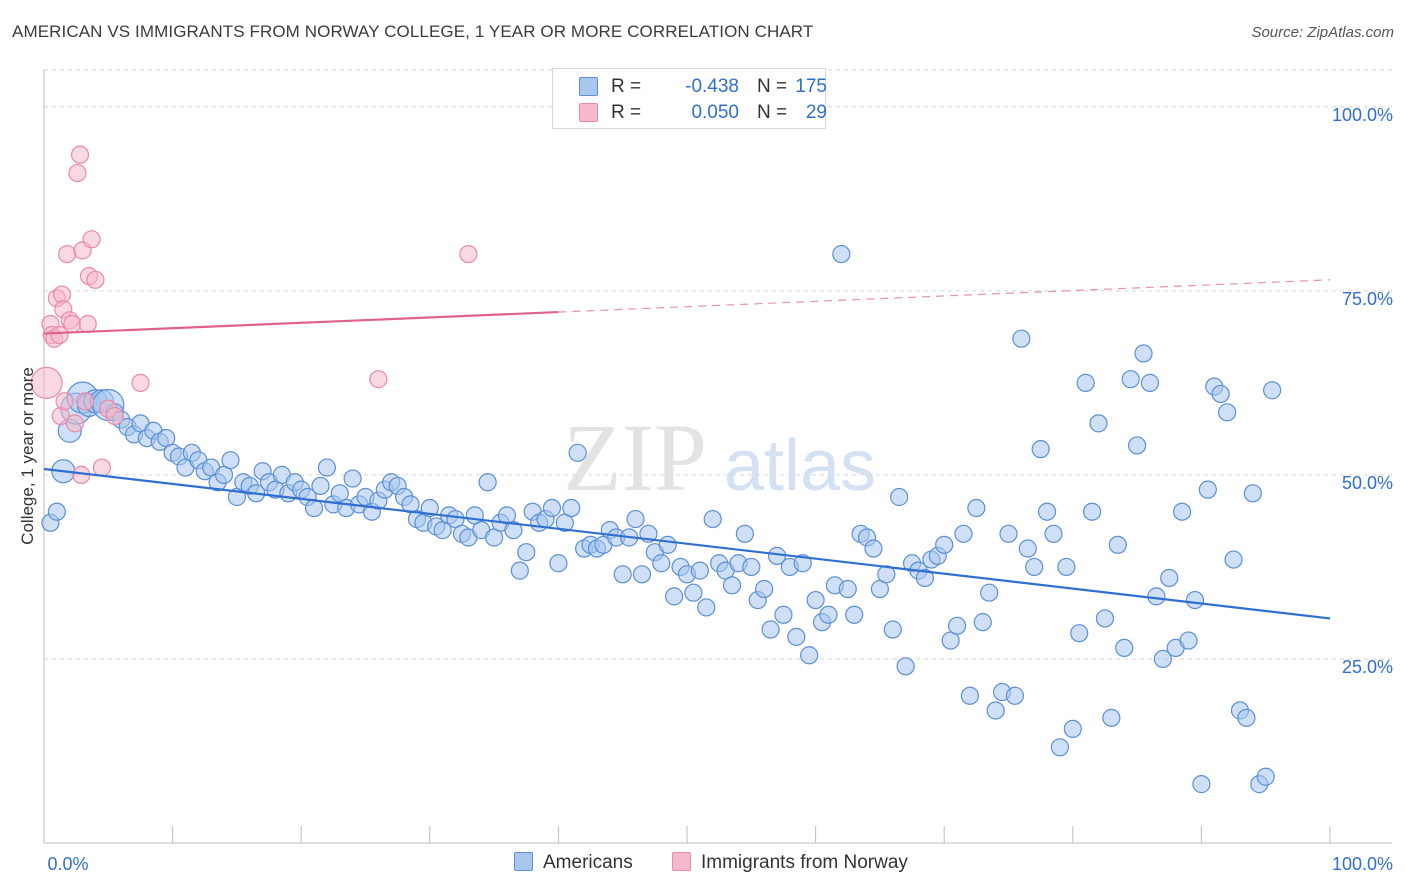 Image resolution: width=1406 pixels, height=892 pixels. I want to click on legend-label-norway: Immigrants from Norway, so click(804, 862).